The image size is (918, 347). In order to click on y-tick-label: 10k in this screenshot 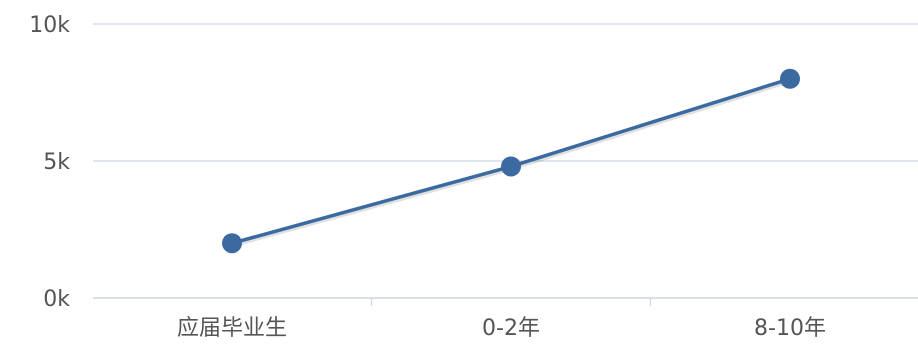, I will do `click(49, 25)`.